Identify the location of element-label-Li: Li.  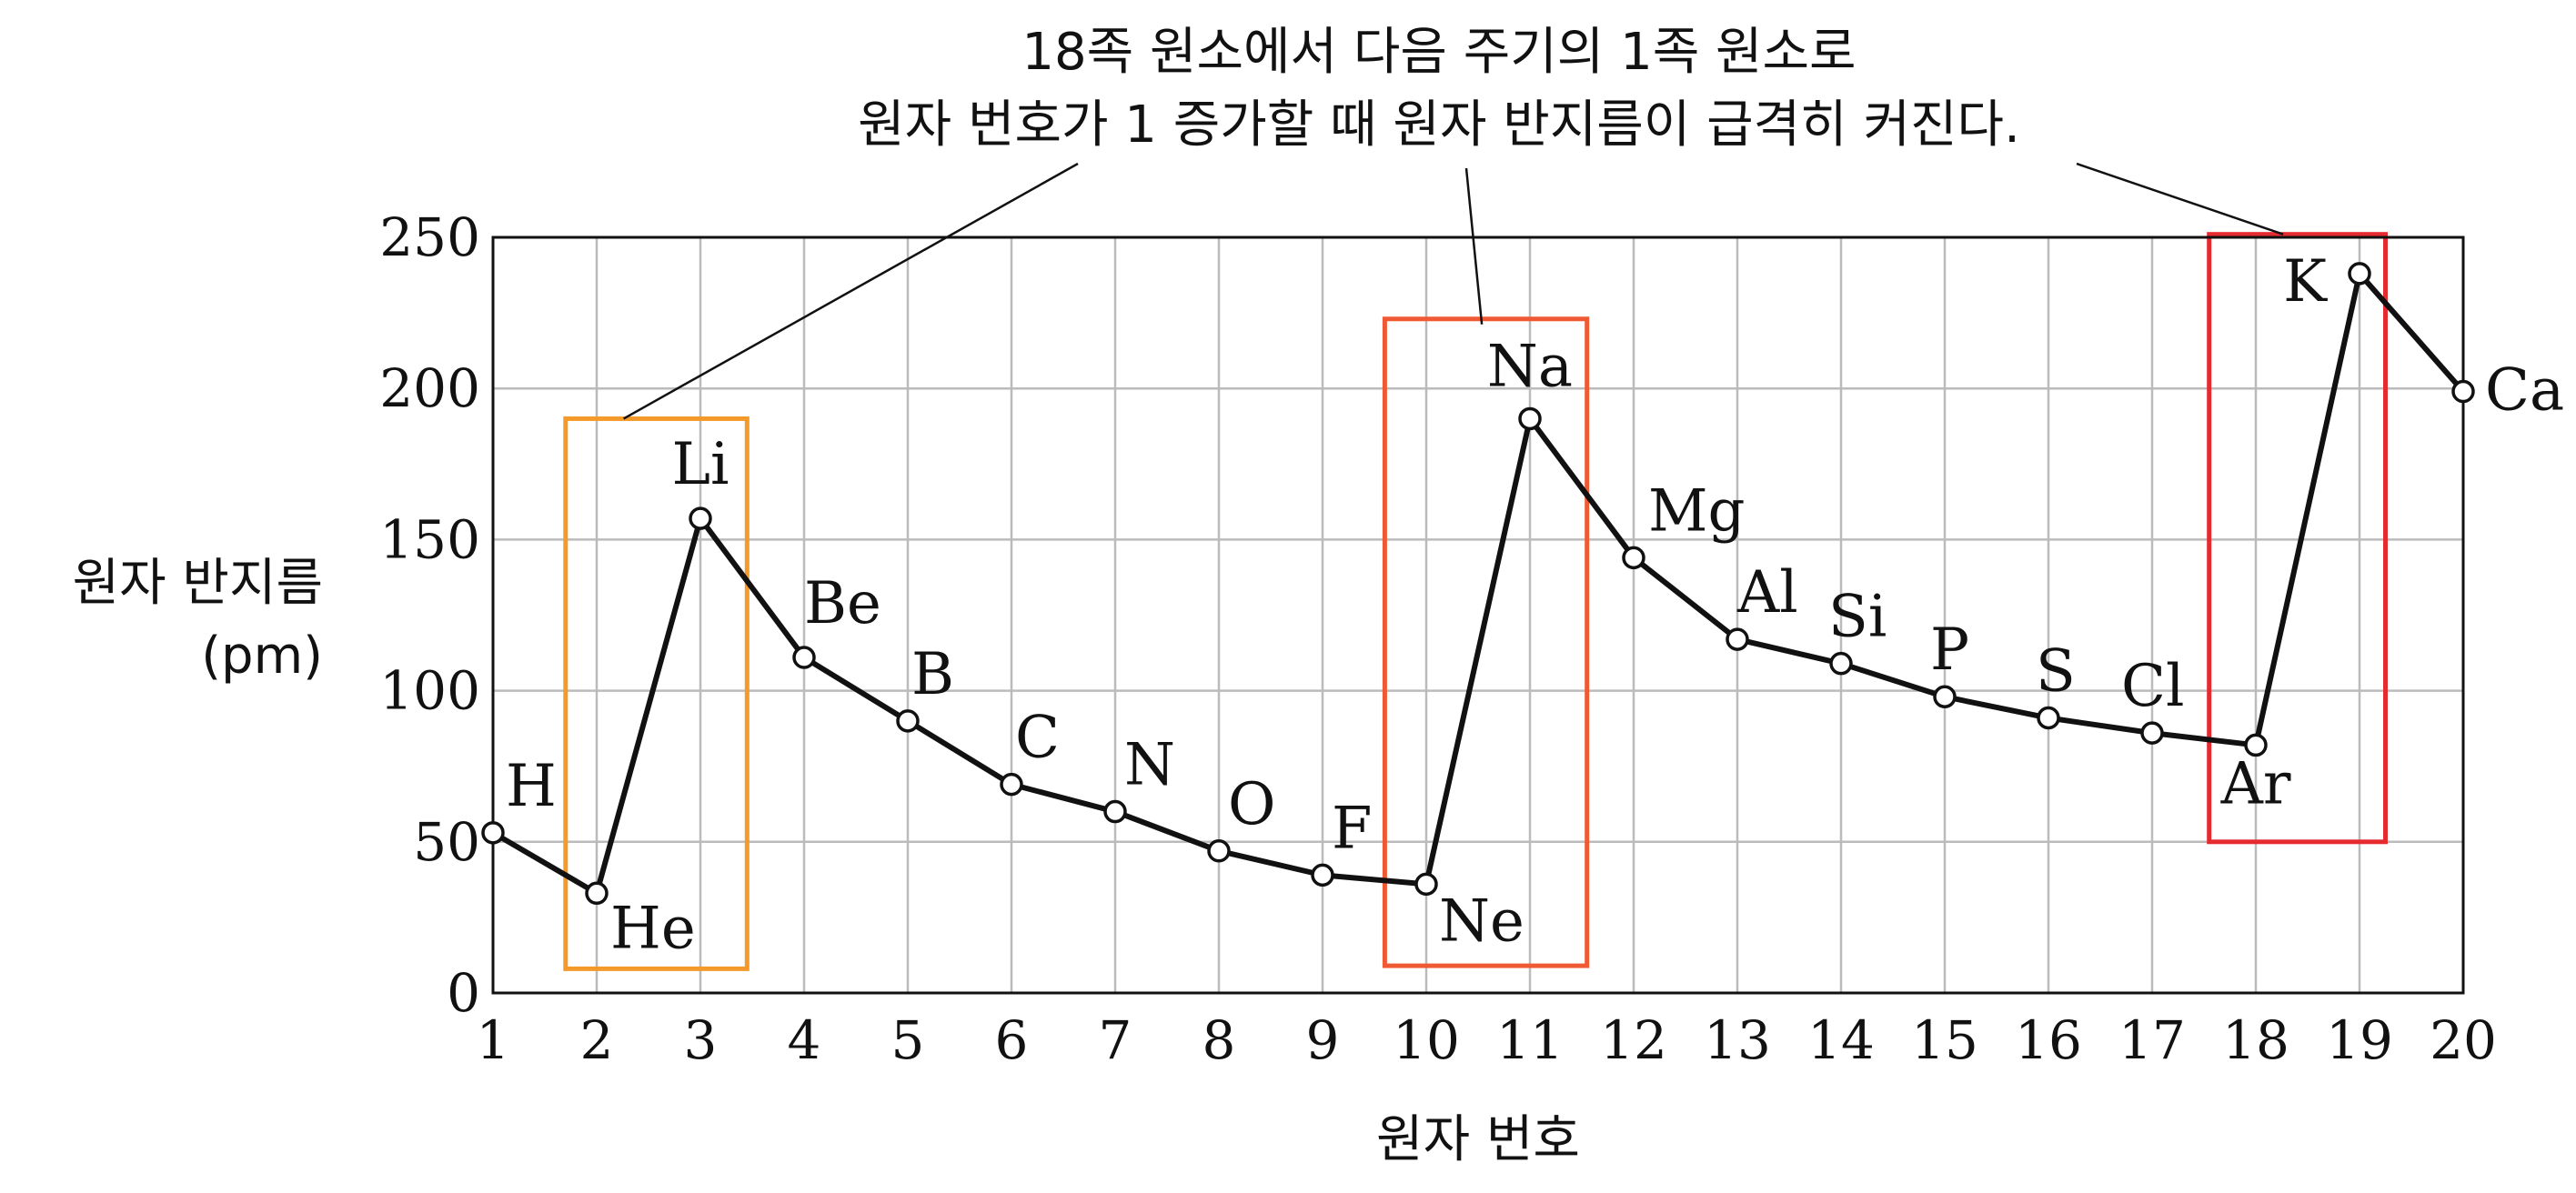
(701, 464).